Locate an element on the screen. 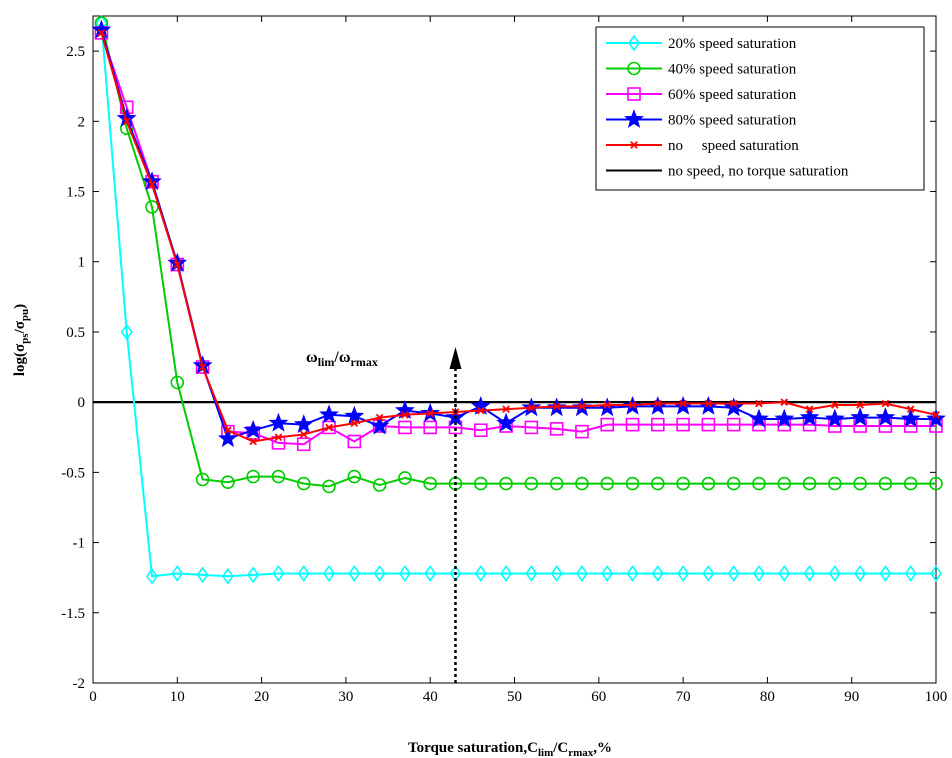 Image resolution: width=952 pixels, height=758 pixels. x-tick-label: 80 is located at coordinates (767, 697).